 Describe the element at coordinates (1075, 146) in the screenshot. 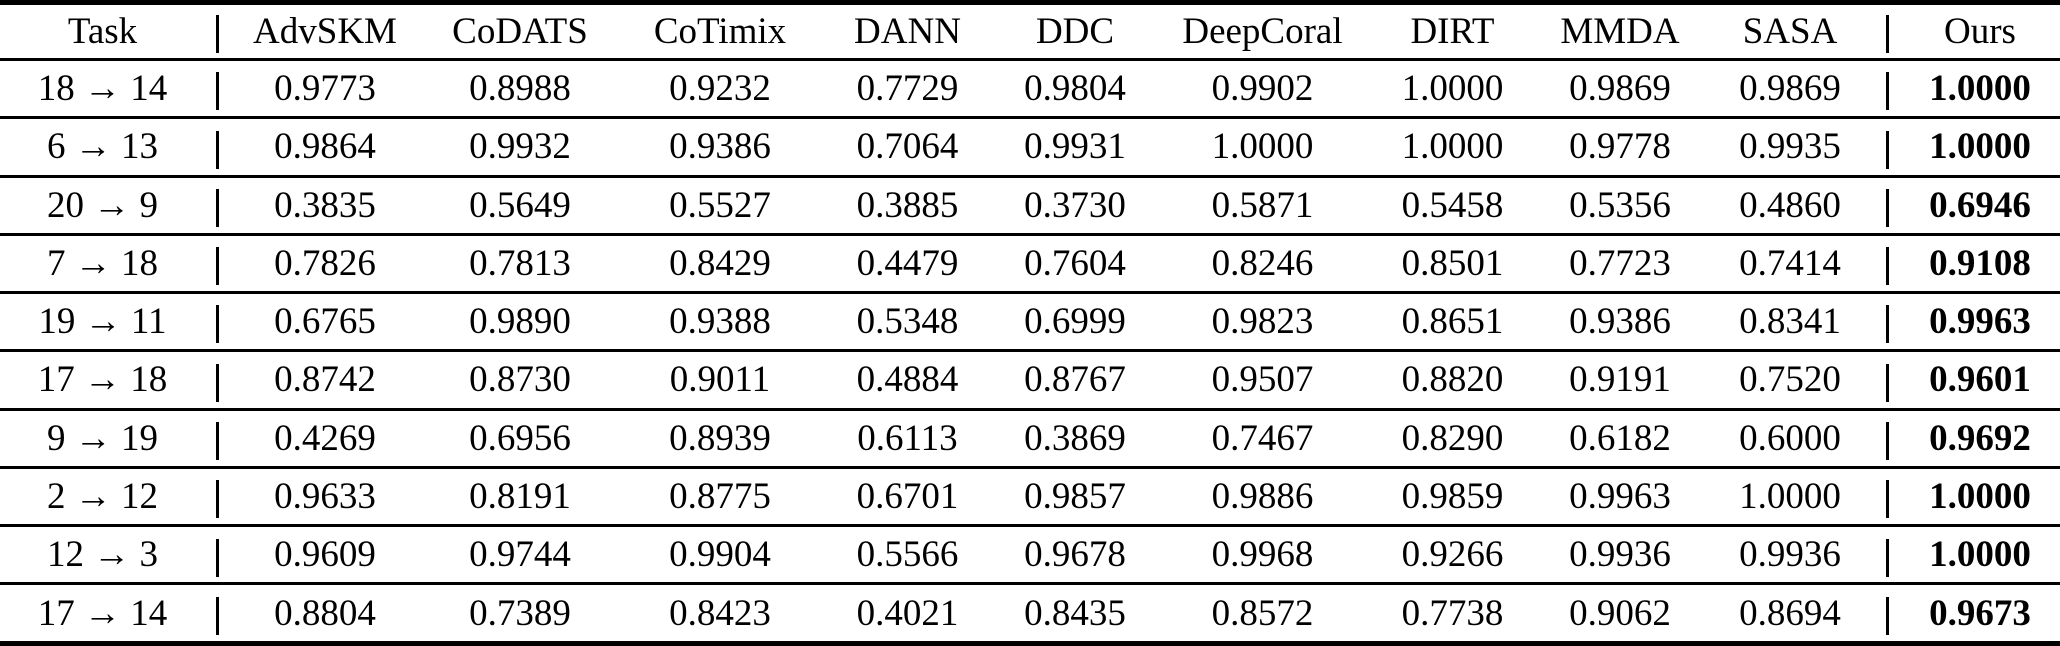

I see `value-cell: 0.9931` at that location.